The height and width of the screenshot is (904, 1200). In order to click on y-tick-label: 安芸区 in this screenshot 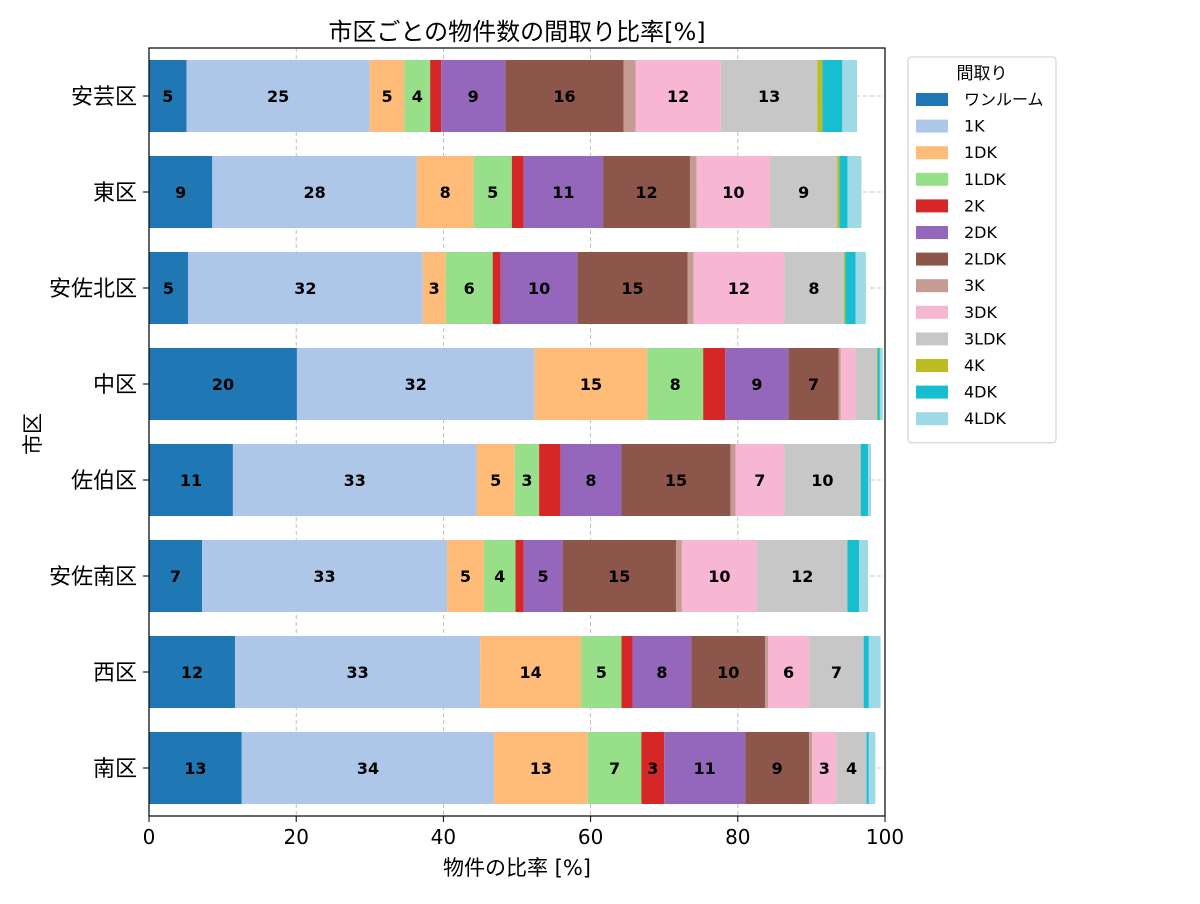, I will do `click(104, 97)`.